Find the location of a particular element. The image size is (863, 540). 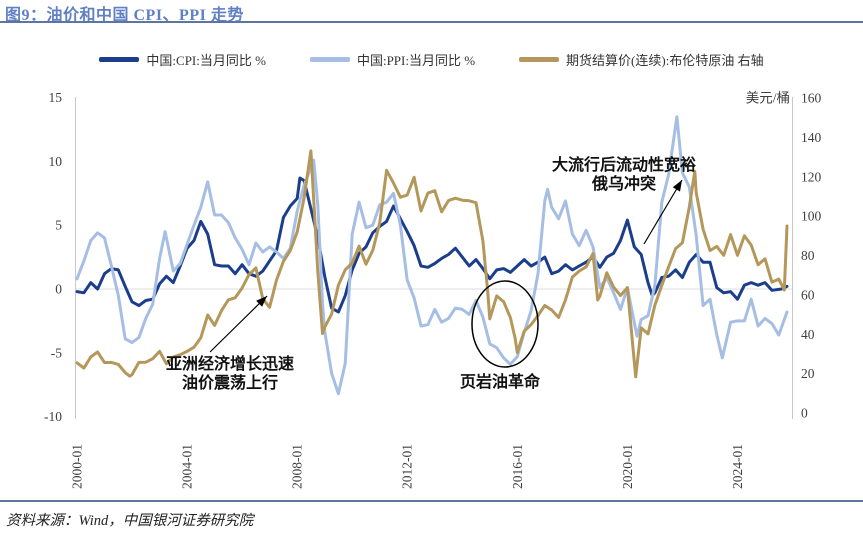

annotation-arrowhead-pandemic-liquidity is located at coordinates (677, 186).